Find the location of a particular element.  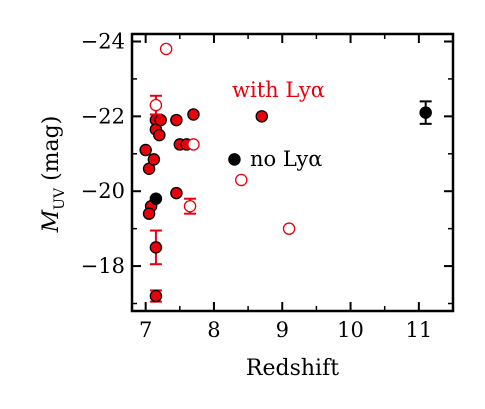

x-tick-label: 10 is located at coordinates (350, 330).